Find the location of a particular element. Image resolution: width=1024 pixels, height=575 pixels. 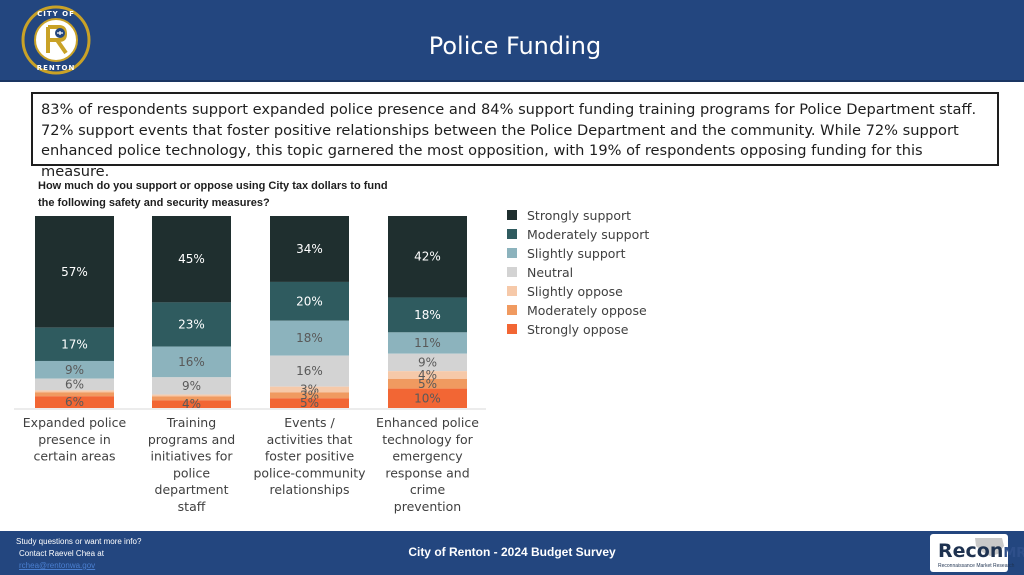

legend-label: Strongly support is located at coordinates (579, 215).